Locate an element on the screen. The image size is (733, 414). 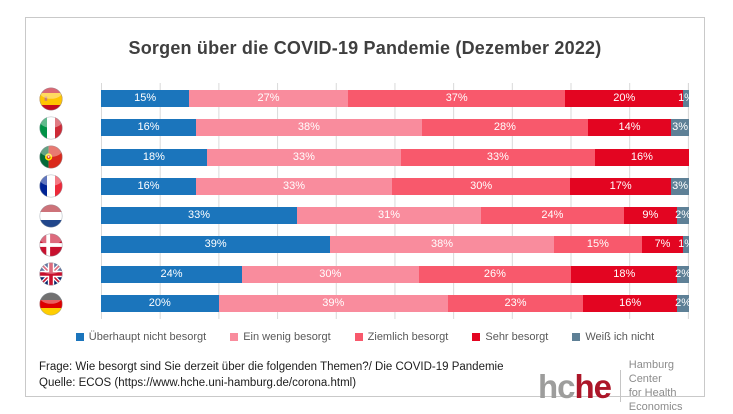
hche-logo-red: he is located at coordinates (593, 386).